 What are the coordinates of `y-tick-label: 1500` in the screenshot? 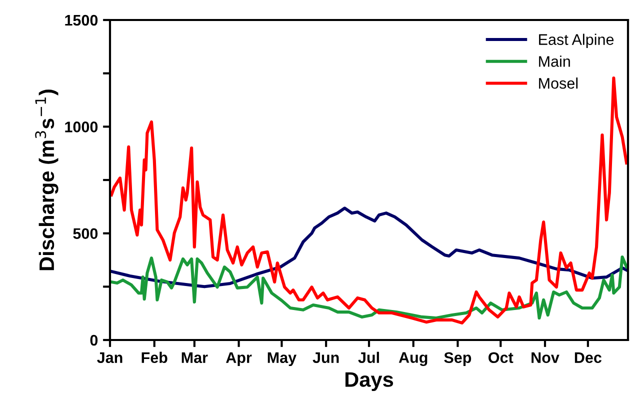 It's located at (81, 20).